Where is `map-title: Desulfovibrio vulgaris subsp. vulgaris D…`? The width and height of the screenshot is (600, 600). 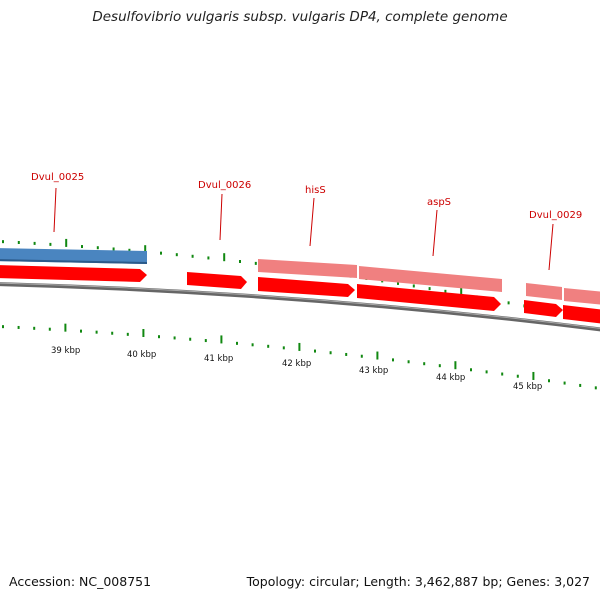 map-title: Desulfovibrio vulgaris subsp. vulgaris D… is located at coordinates (300, 17).